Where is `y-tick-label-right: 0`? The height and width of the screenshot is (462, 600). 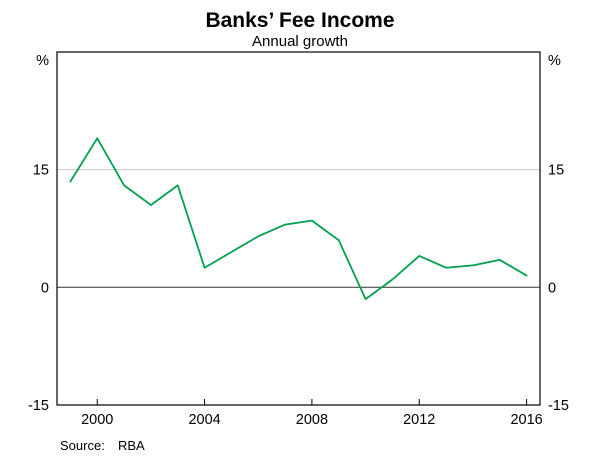
y-tick-label-right: 0 is located at coordinates (552, 288).